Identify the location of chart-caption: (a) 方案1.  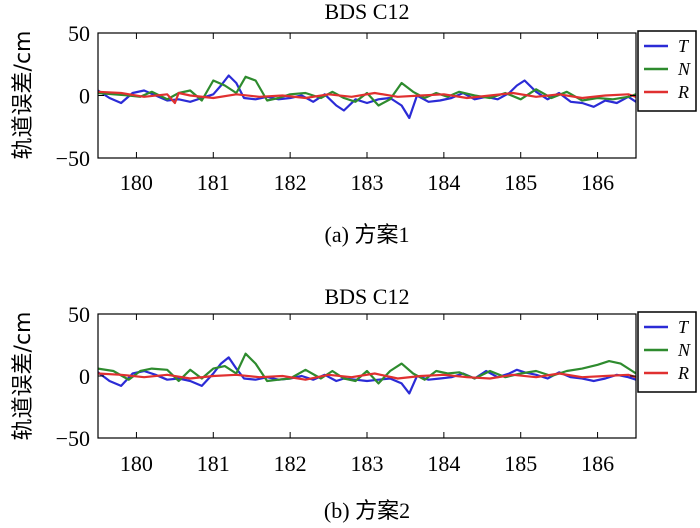
(367, 234).